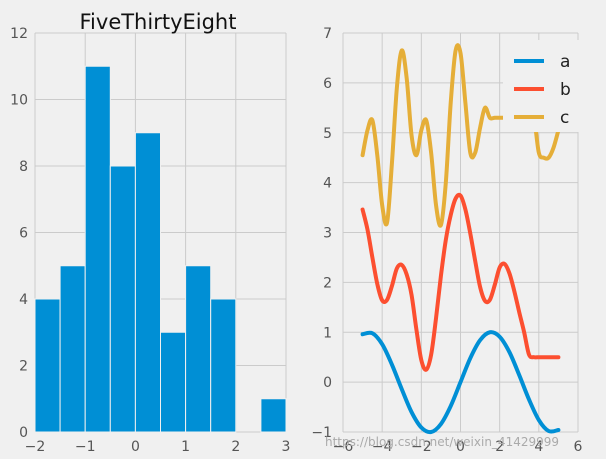  What do you see at coordinates (421, 447) in the screenshot?
I see `line-chart-x-tick-label: −2` at bounding box center [421, 447].